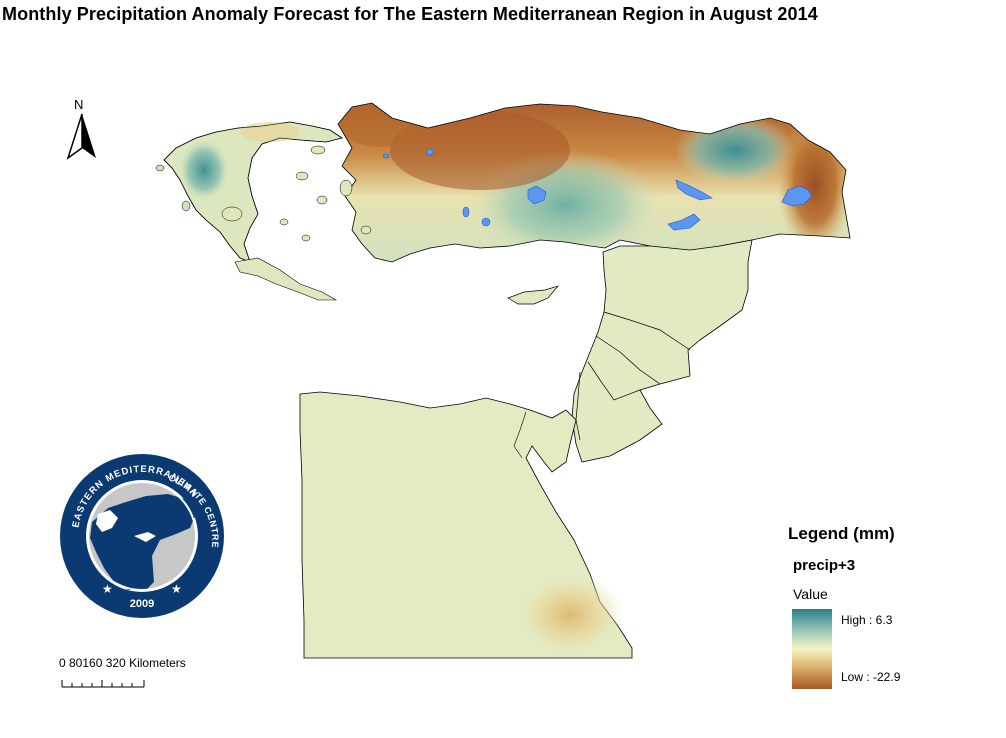  What do you see at coordinates (841, 533) in the screenshot?
I see `legend-title: Legend (mm)` at bounding box center [841, 533].